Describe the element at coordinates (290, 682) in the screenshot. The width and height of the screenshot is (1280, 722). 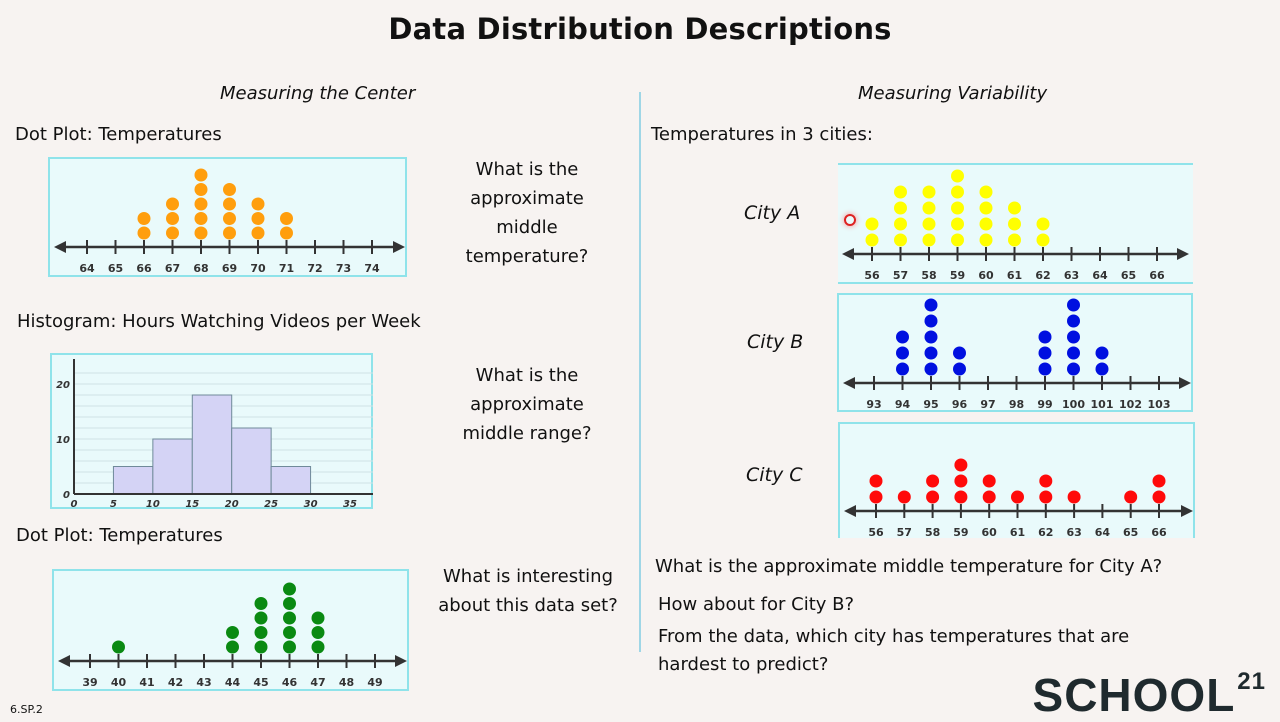
I see `tick-label: 46` at that location.